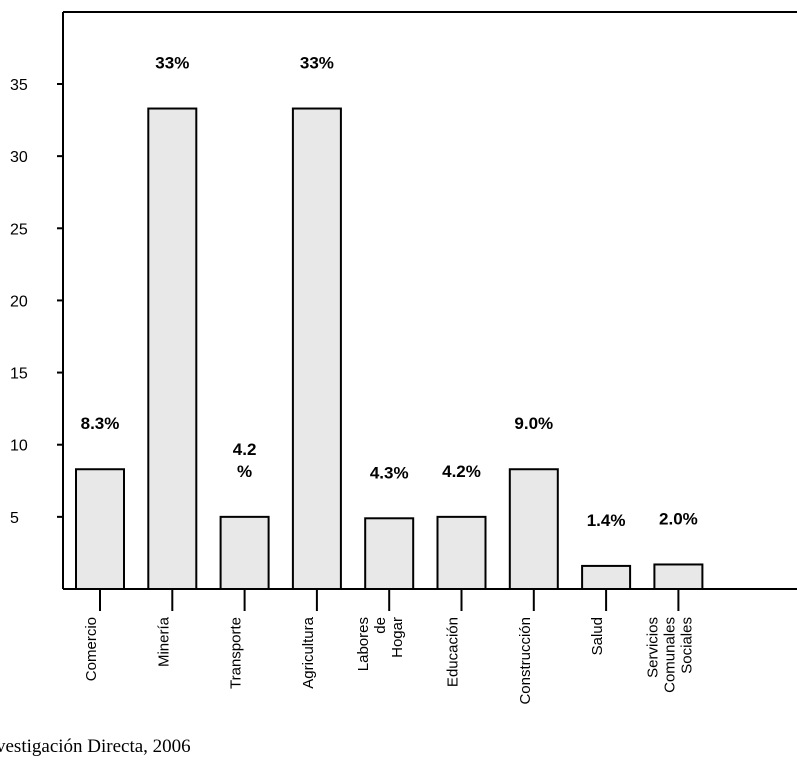  Describe the element at coordinates (19, 301) in the screenshot. I see `y-tick-label-20: 20` at that location.